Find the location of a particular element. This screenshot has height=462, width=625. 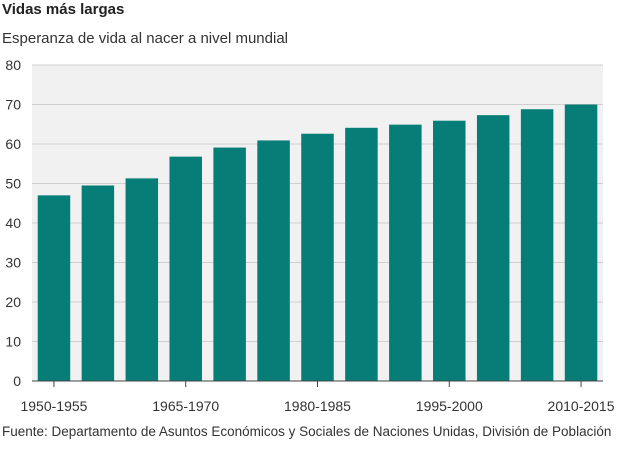

y-tick-label: 70 is located at coordinates (13, 105).